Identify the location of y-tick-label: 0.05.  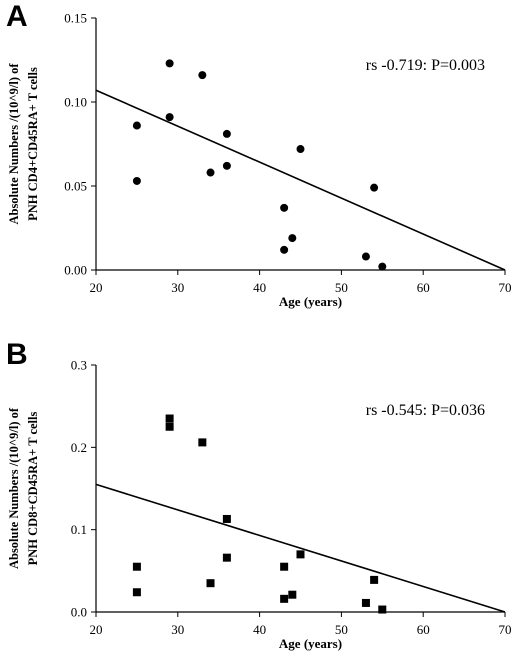
(75, 186).